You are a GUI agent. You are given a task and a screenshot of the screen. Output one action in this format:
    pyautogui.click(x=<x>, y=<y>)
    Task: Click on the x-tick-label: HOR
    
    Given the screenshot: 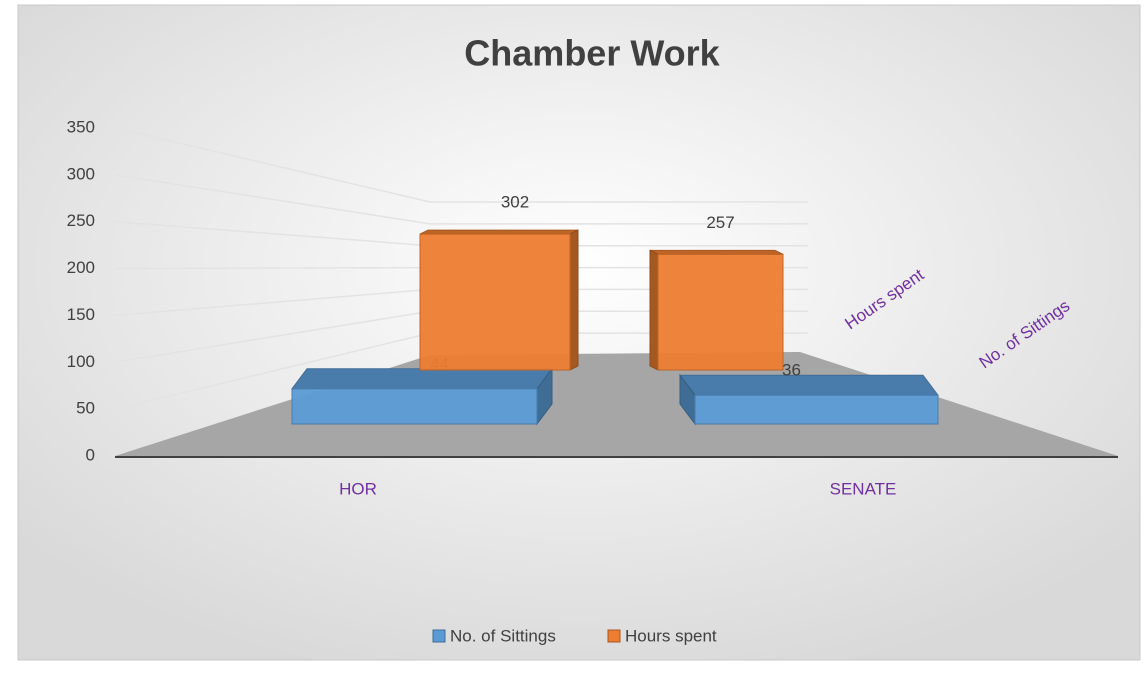 What is the action you would take?
    pyautogui.click(x=358, y=488)
    